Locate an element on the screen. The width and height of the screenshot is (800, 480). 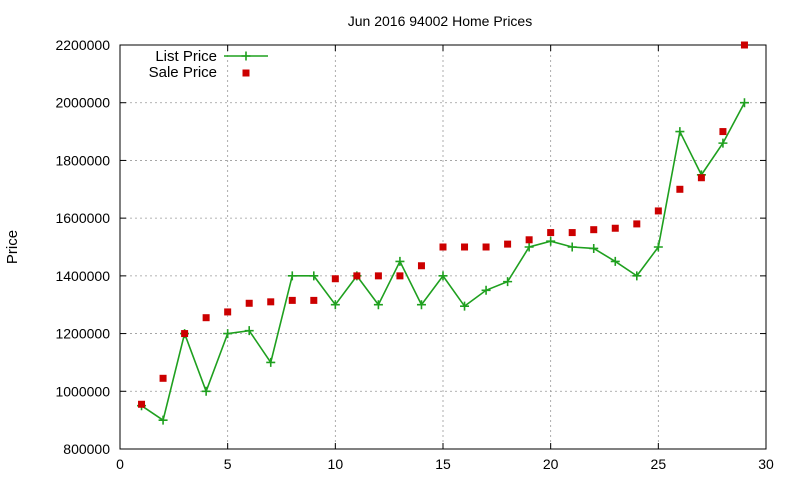
y-tick-label: 2200000 is located at coordinates (82, 45).